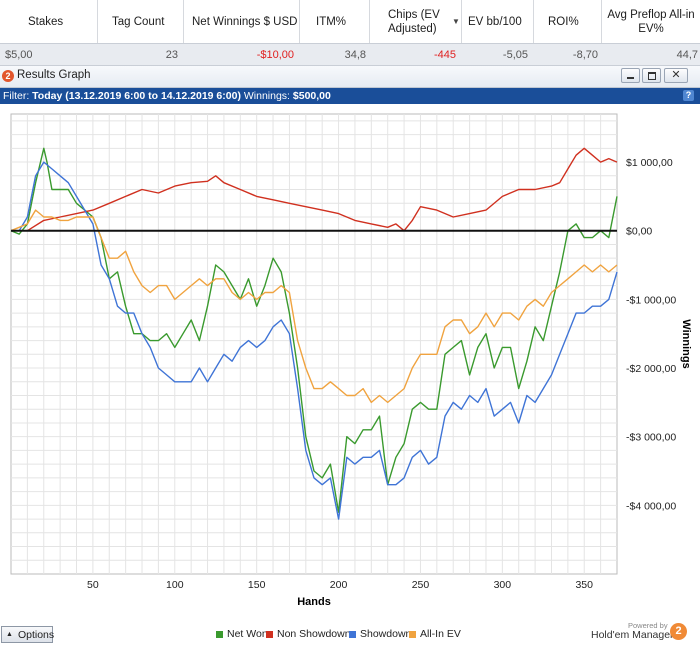 This screenshot has height=645, width=700. Describe the element at coordinates (688, 95) in the screenshot. I see `help-icon: ?` at that location.